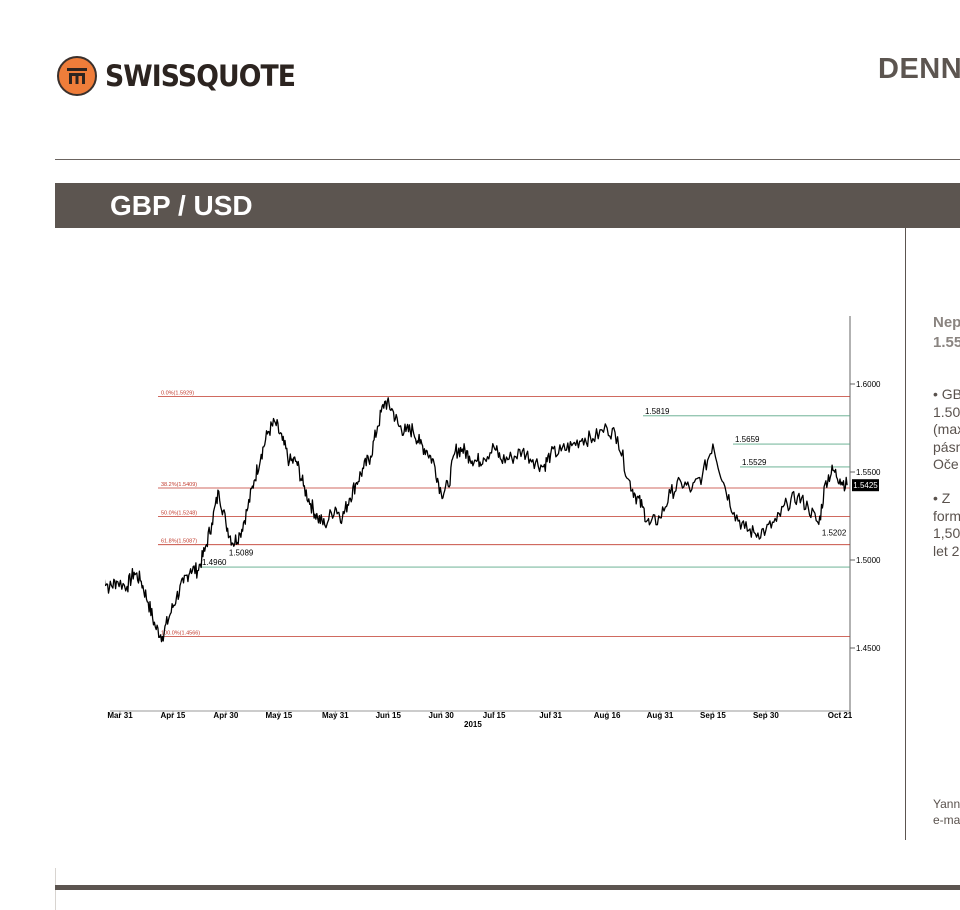 The height and width of the screenshot is (910, 960). What do you see at coordinates (946, 322) in the screenshot?
I see `sidebar-heading-line: Nep` at bounding box center [946, 322].